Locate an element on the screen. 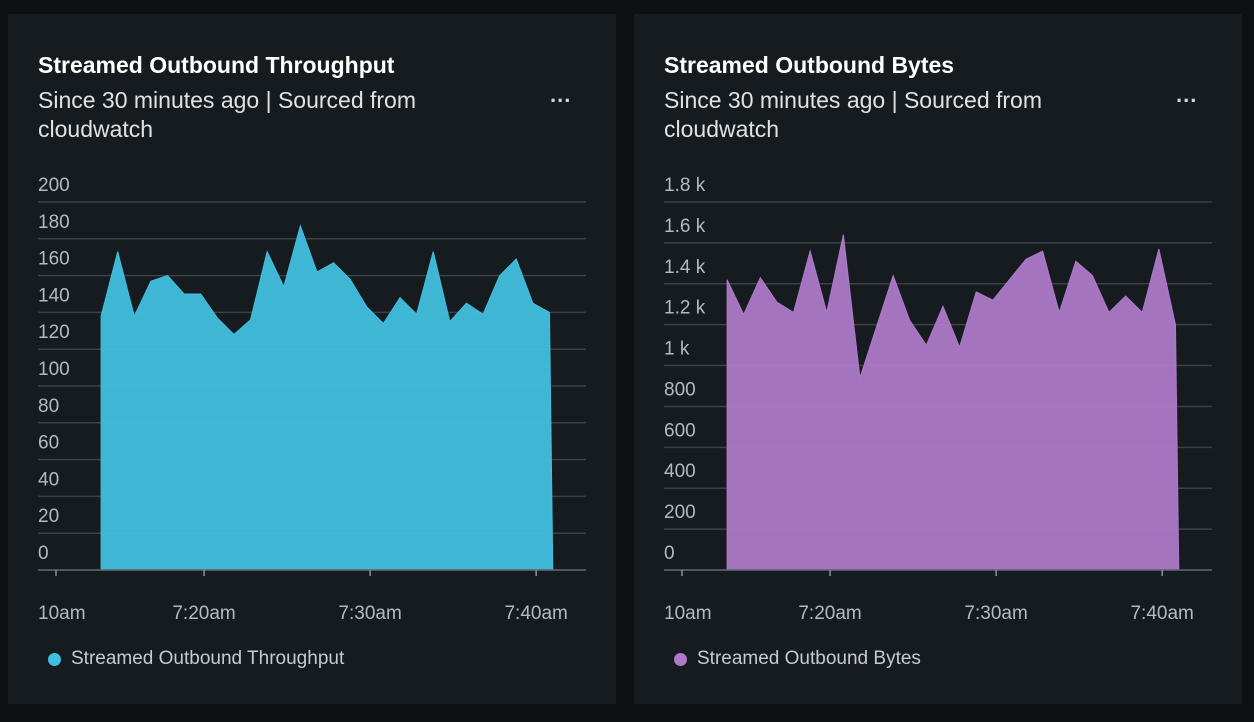  y-tick-label: 100 is located at coordinates (54, 369).